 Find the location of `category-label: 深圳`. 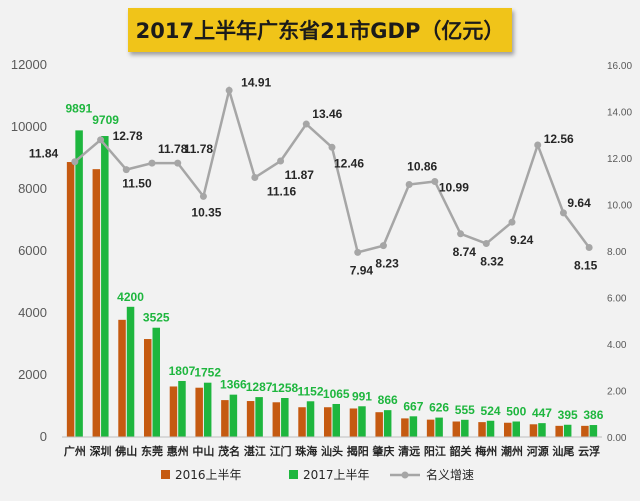

category-label: 深圳 is located at coordinates (101, 451).